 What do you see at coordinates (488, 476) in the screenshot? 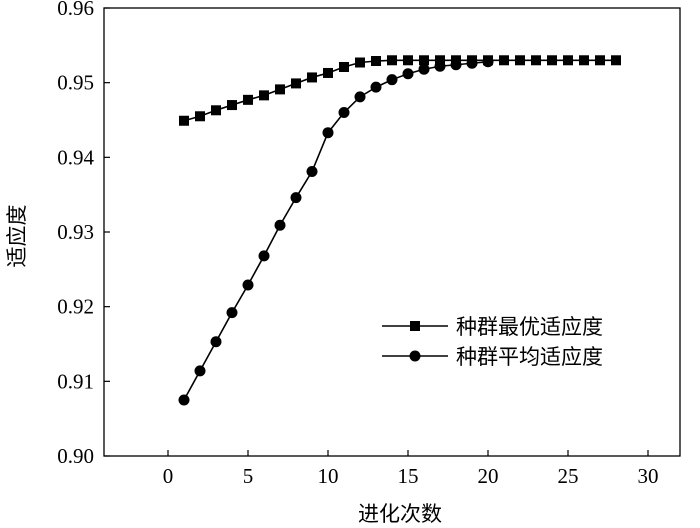
I see `x-tick-label: 20` at bounding box center [488, 476].